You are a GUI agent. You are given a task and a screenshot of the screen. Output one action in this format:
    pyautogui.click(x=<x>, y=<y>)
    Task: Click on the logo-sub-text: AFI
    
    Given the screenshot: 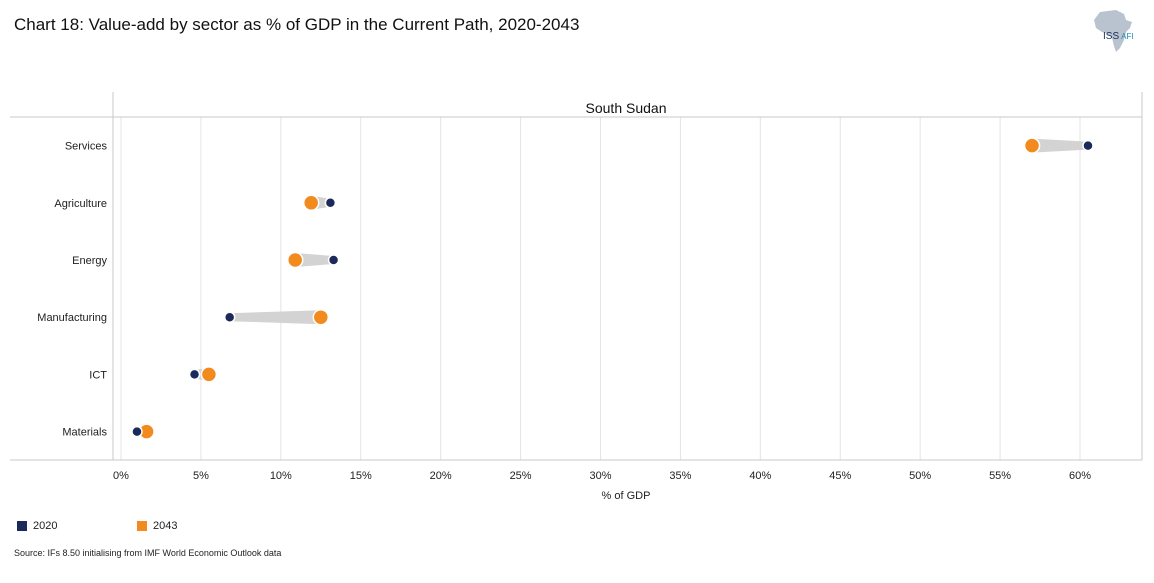 What is the action you would take?
    pyautogui.click(x=1127, y=36)
    